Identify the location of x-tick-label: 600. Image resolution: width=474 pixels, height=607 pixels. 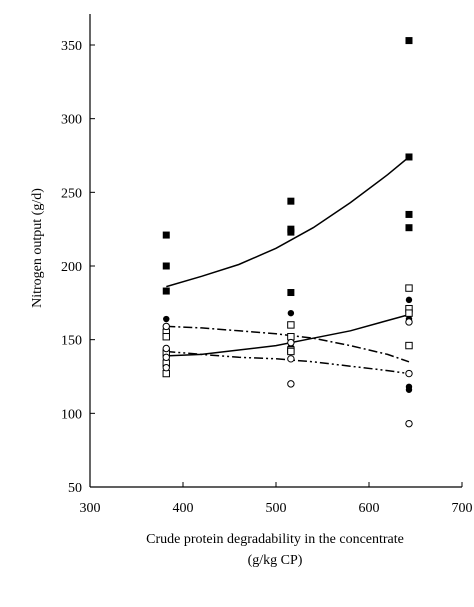
(369, 508).